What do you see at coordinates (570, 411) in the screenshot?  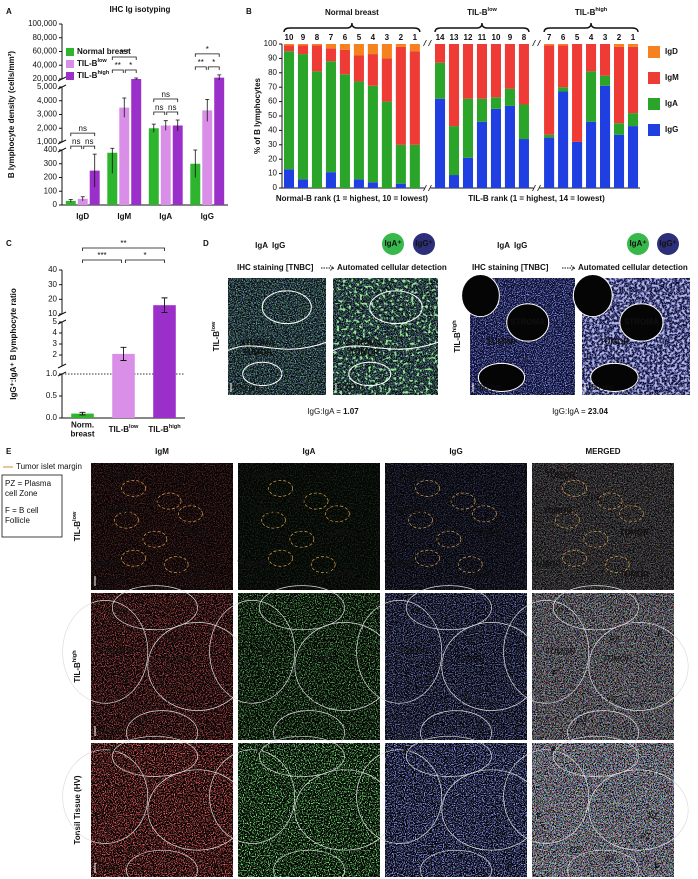 I see `ratio-prefix: IgG:IgA =` at bounding box center [570, 411].